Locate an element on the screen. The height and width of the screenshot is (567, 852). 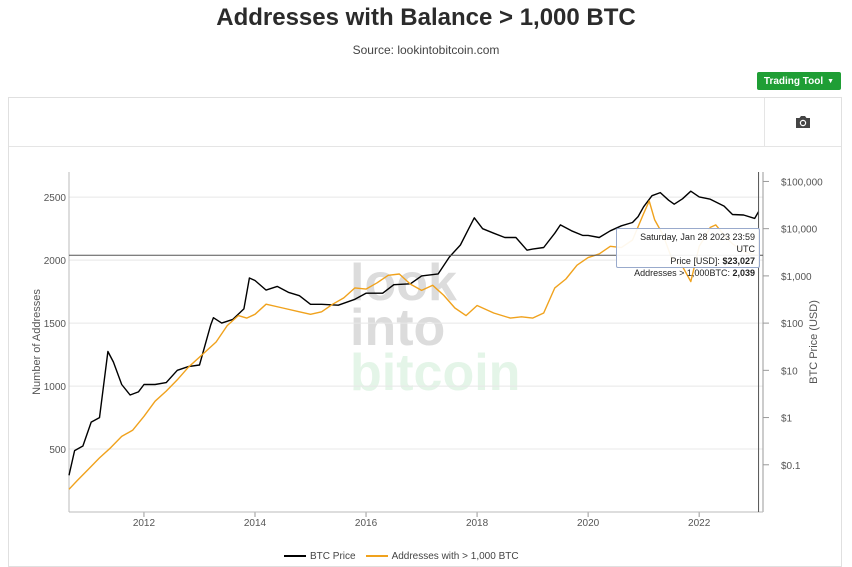
tooltip-price-label: Price [USD]: is located at coordinates (695, 261).